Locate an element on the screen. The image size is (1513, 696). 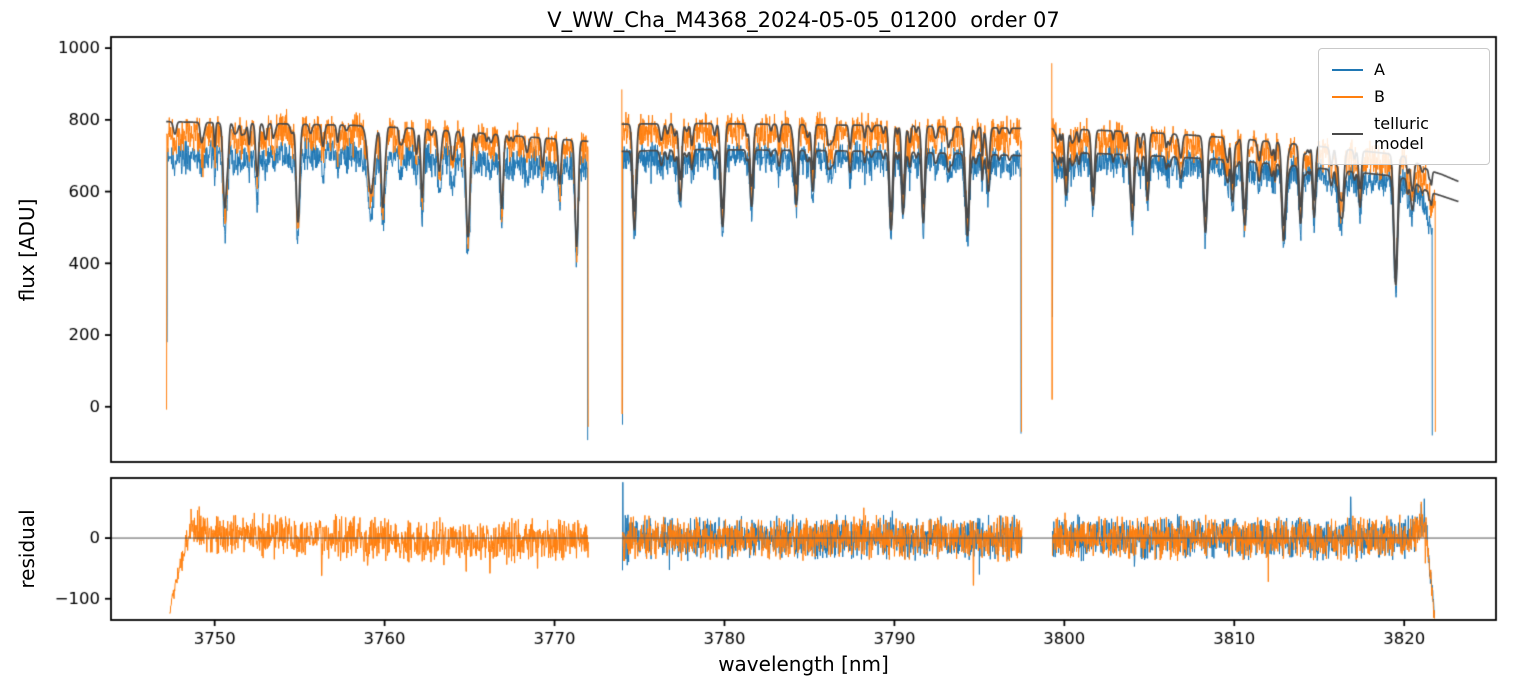
y-axis-label-flux: flux [ADU] is located at coordinates (27, 250).